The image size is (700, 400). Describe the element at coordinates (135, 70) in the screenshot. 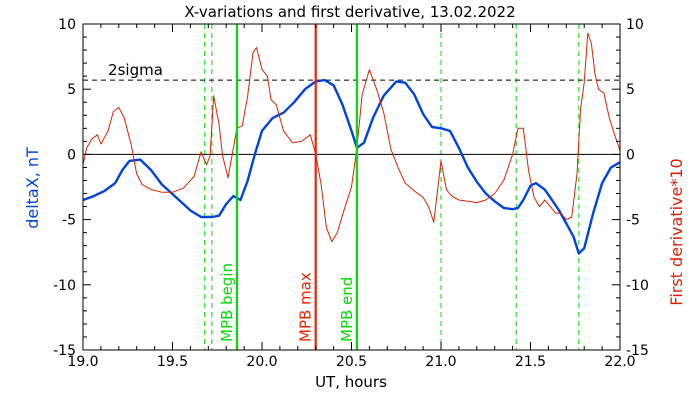

I see `sigma-label: 2sigma` at that location.